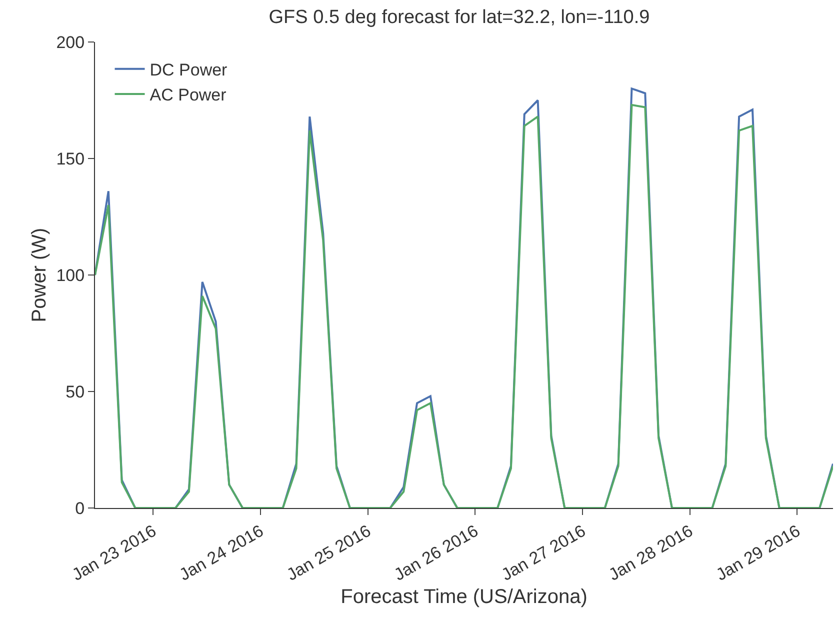 This screenshot has width=835, height=633. What do you see at coordinates (114, 553) in the screenshot?
I see `x-tick-label: Jan 23 2016` at bounding box center [114, 553].